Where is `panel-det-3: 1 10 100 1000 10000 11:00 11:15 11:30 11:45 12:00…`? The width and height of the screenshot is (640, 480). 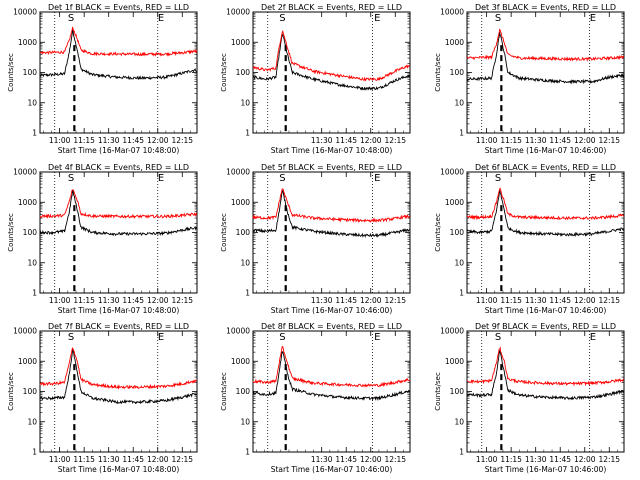 panel-det-3: 1 10 100 1000 10000 11:00 11:15 11:30 11:45 12:00… is located at coordinates (529, 79).